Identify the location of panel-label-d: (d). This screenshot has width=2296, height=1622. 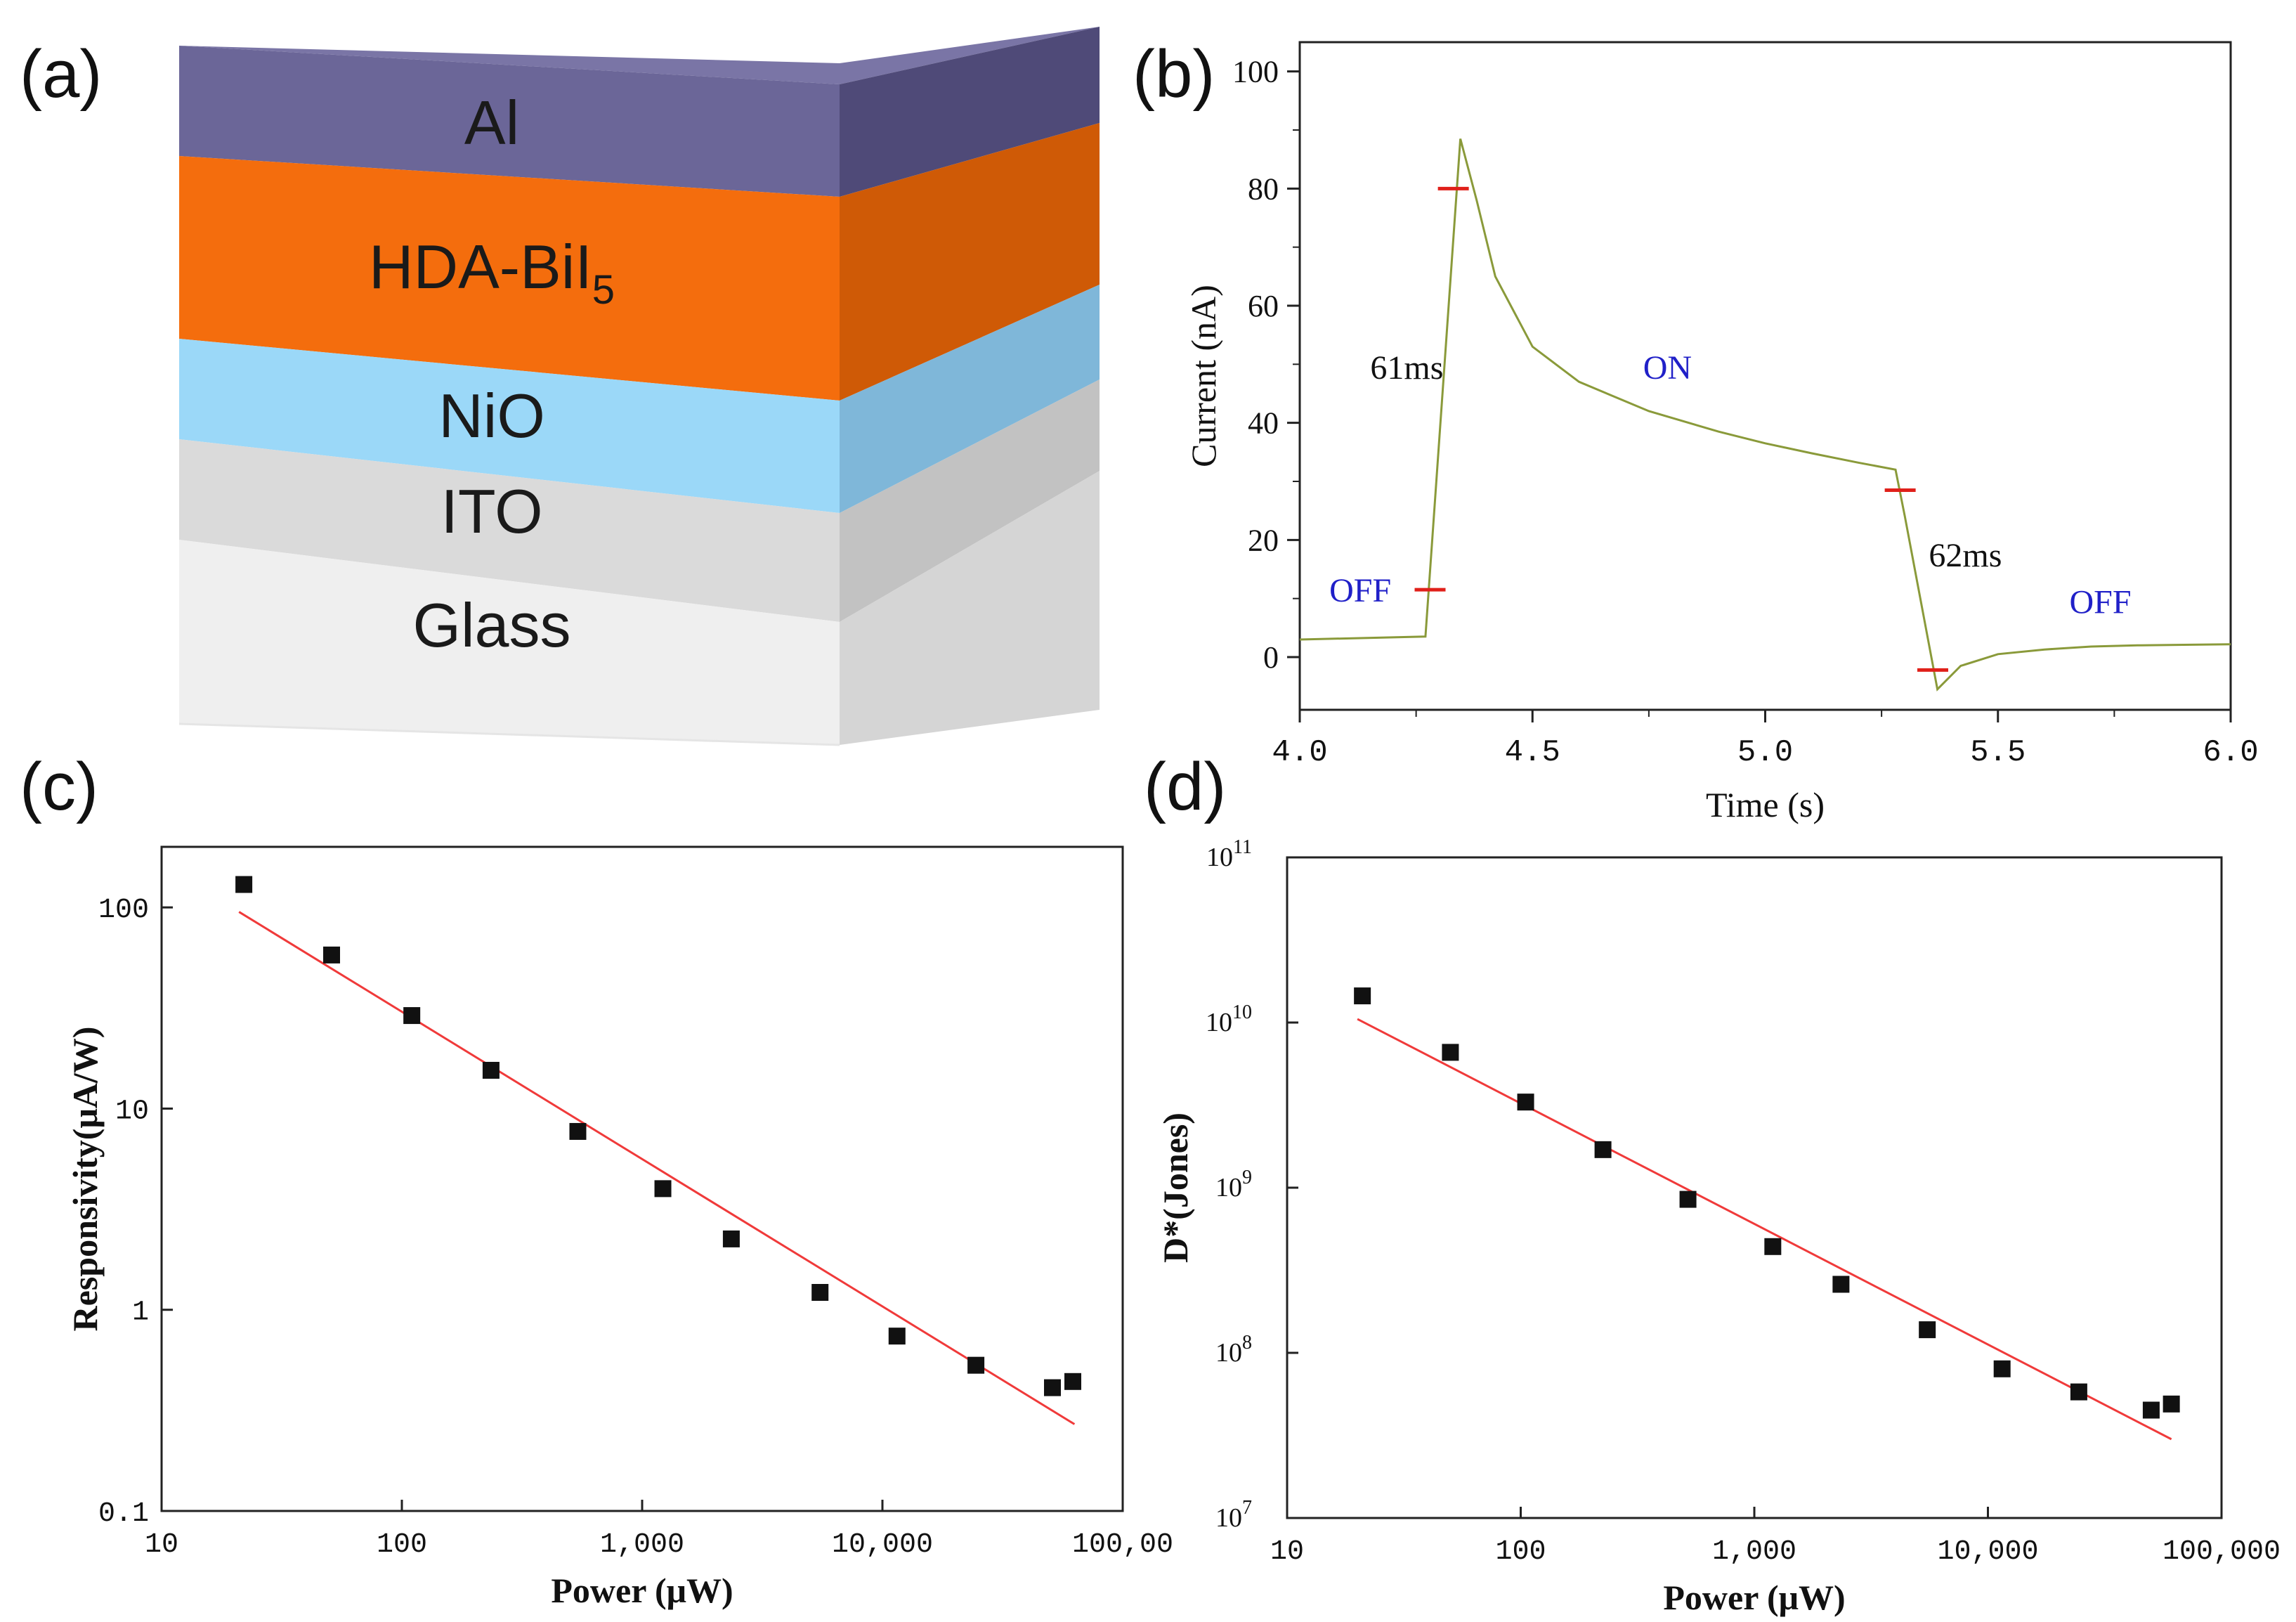
(1185, 786).